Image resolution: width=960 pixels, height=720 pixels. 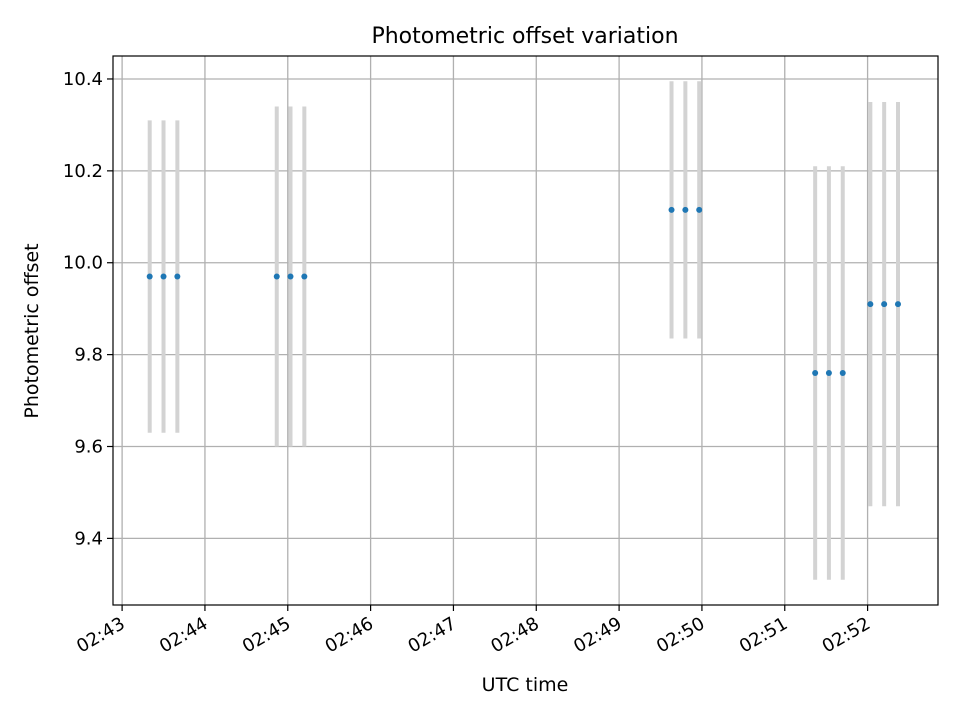 I want to click on y-tick-label: 10.0, so click(x=83, y=263).